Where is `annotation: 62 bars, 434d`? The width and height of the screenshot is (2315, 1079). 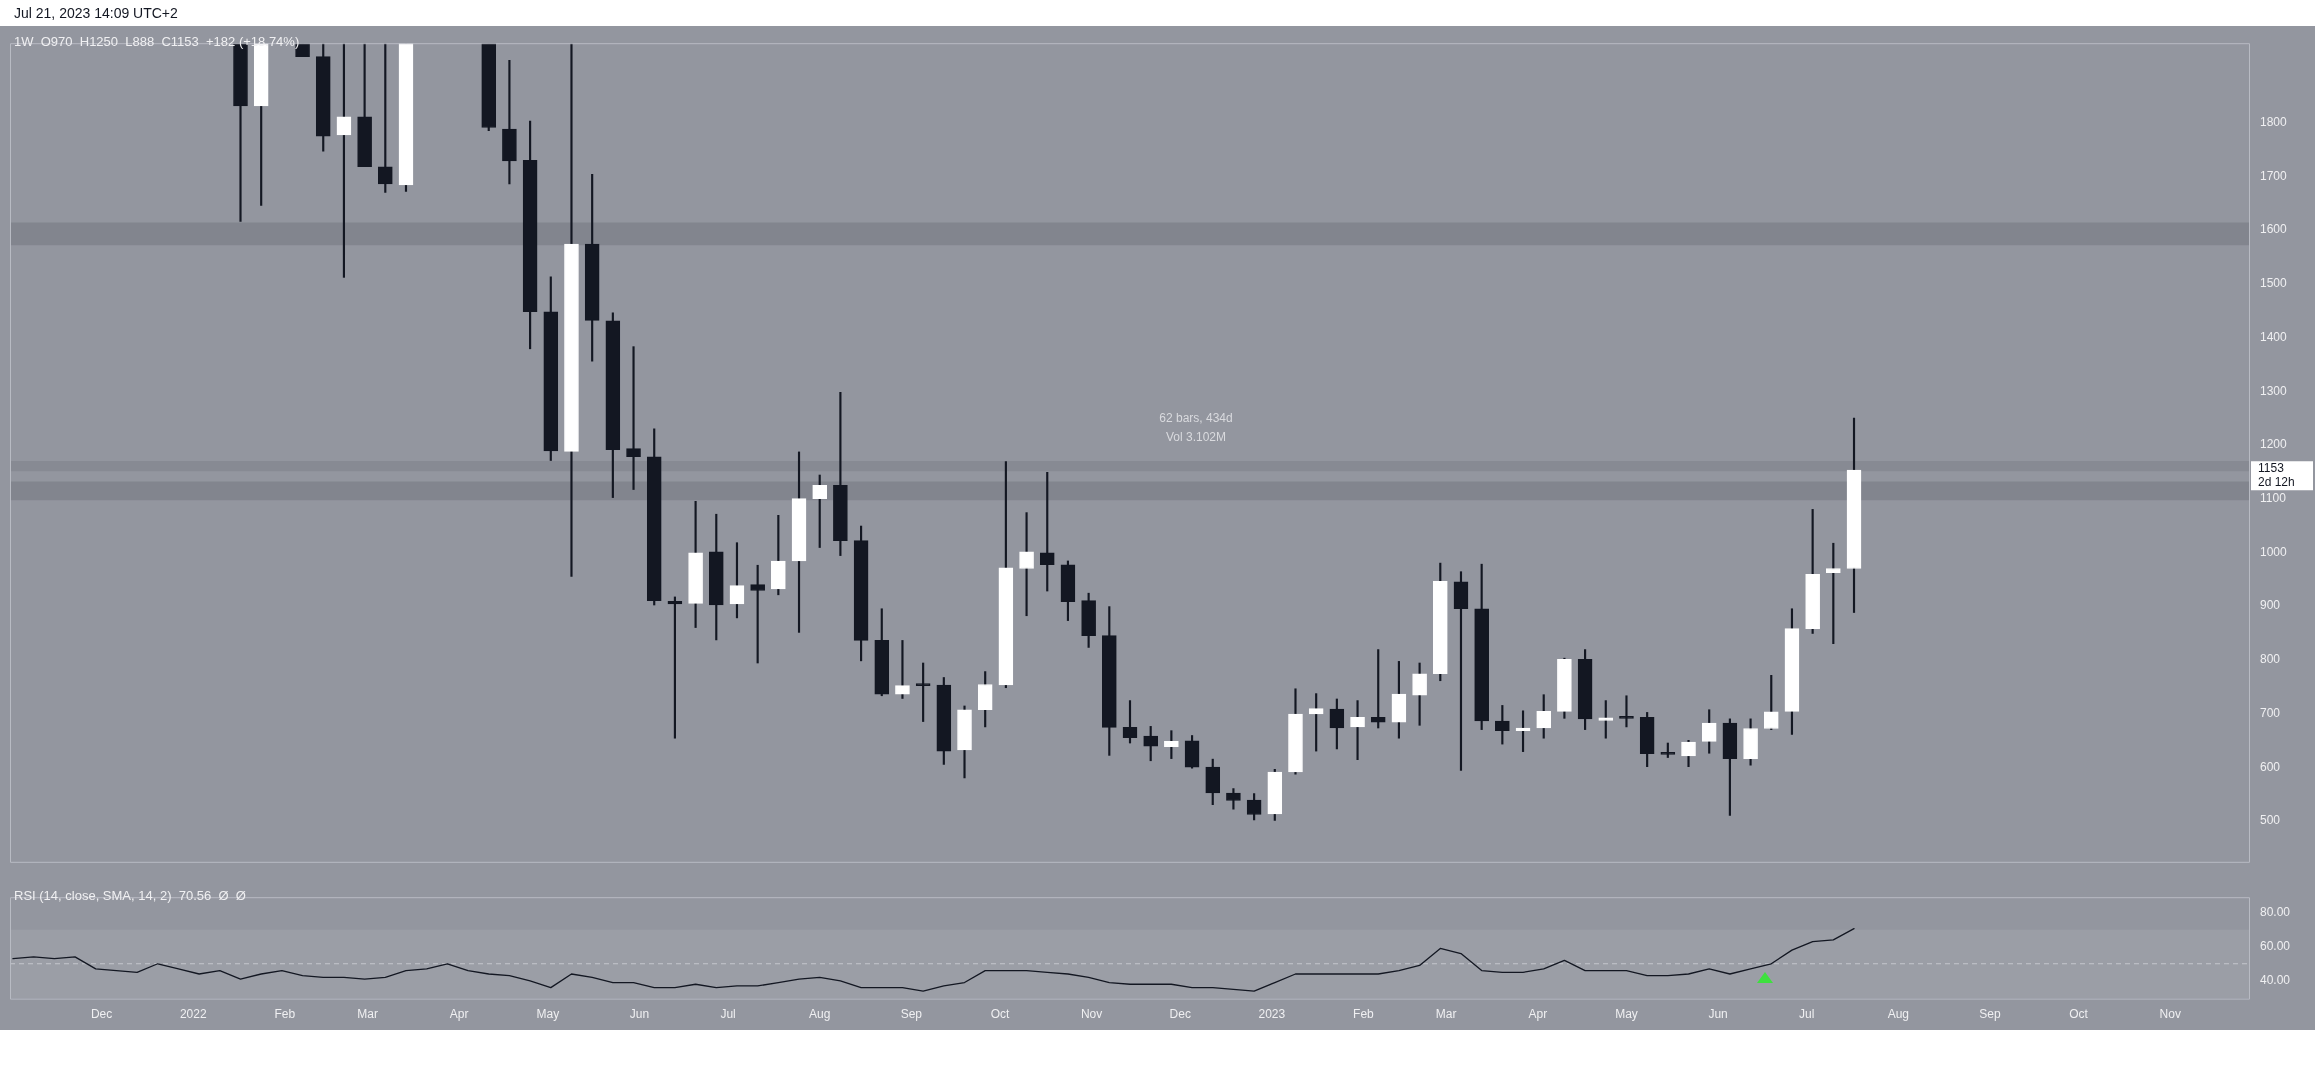 annotation: 62 bars, 434d is located at coordinates (1196, 418).